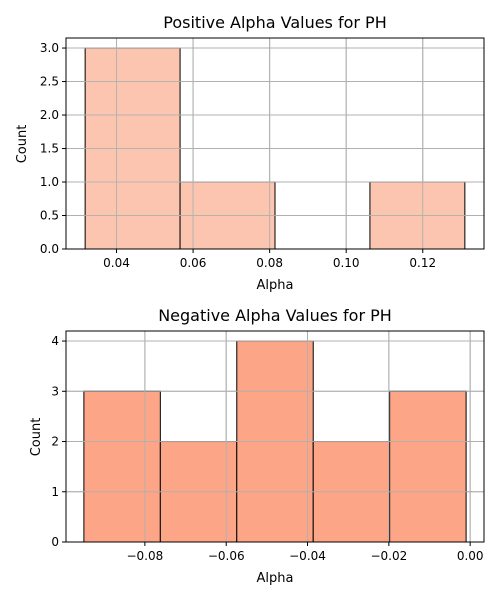  I want to click on y-tick-label: 0.0, so click(49, 249).